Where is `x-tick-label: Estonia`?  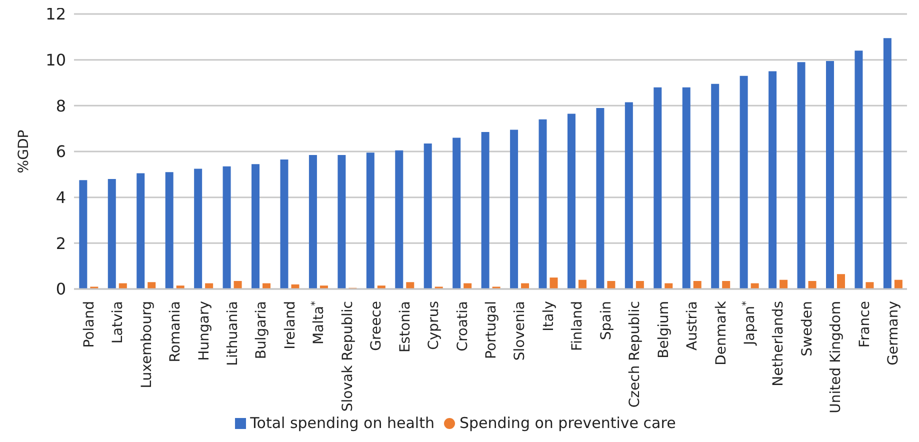 x-tick-label: Estonia is located at coordinates (405, 327).